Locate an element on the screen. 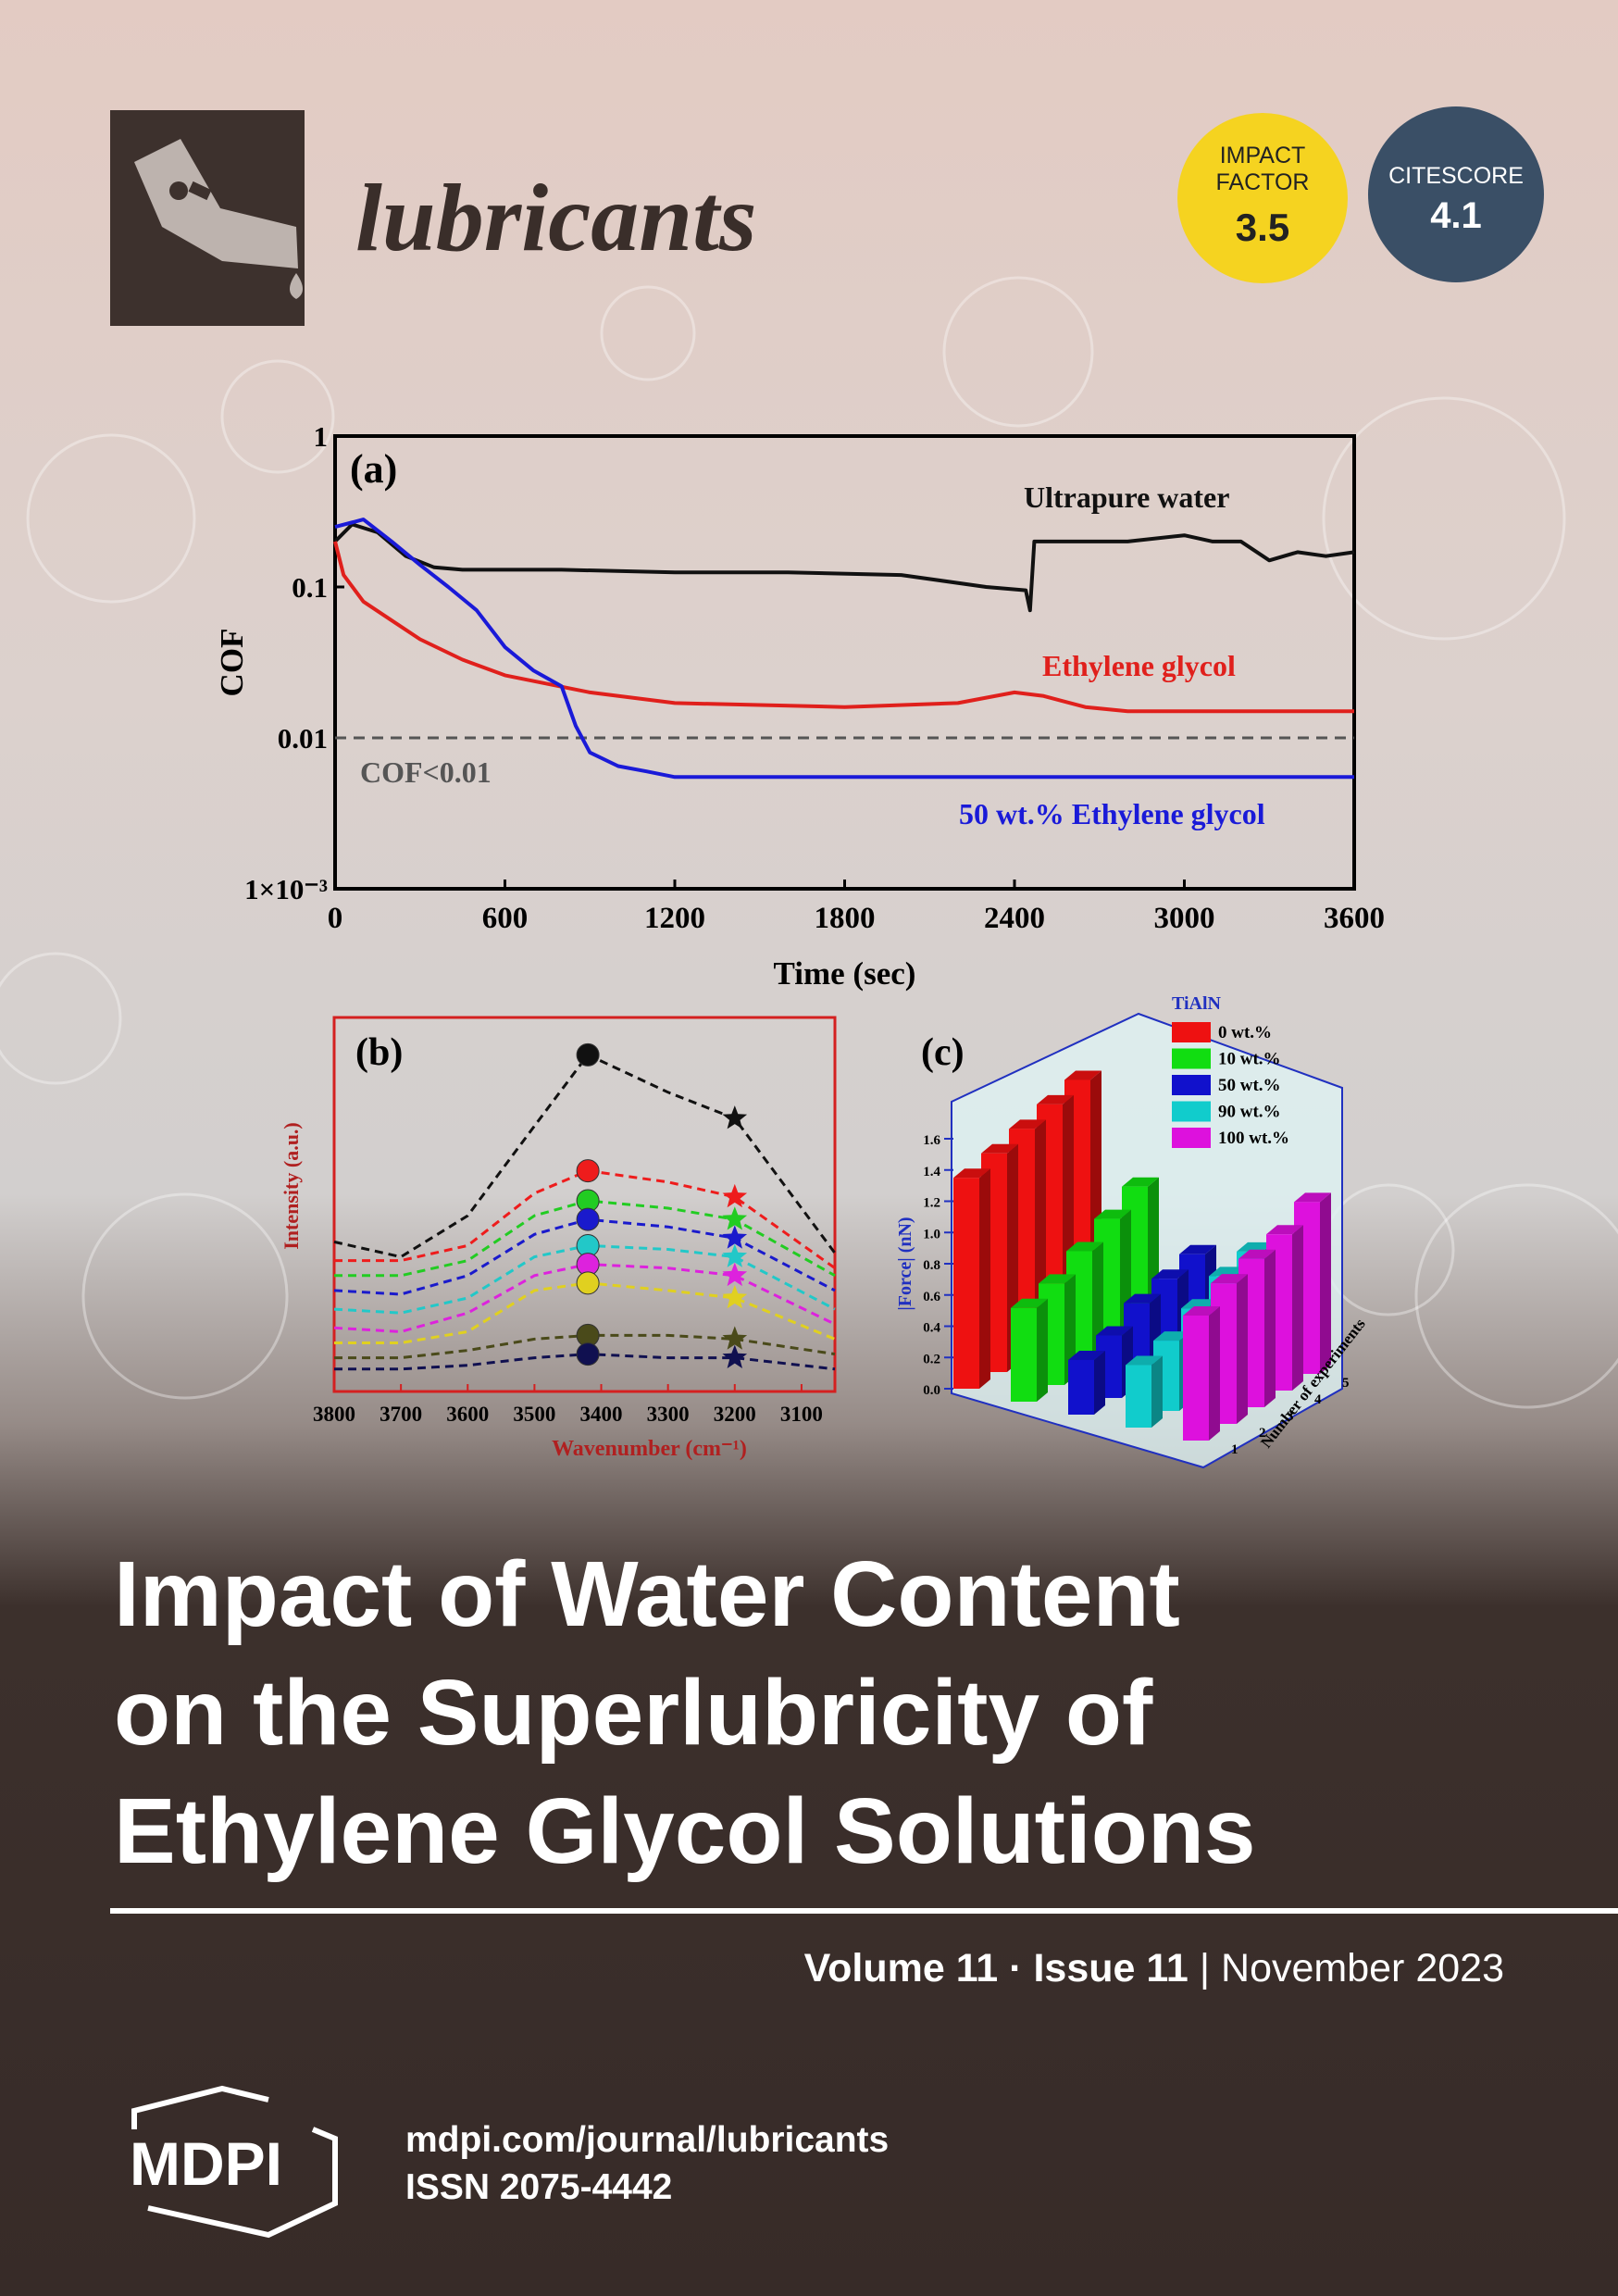  legend-label: 100 wt.% is located at coordinates (1253, 1138).